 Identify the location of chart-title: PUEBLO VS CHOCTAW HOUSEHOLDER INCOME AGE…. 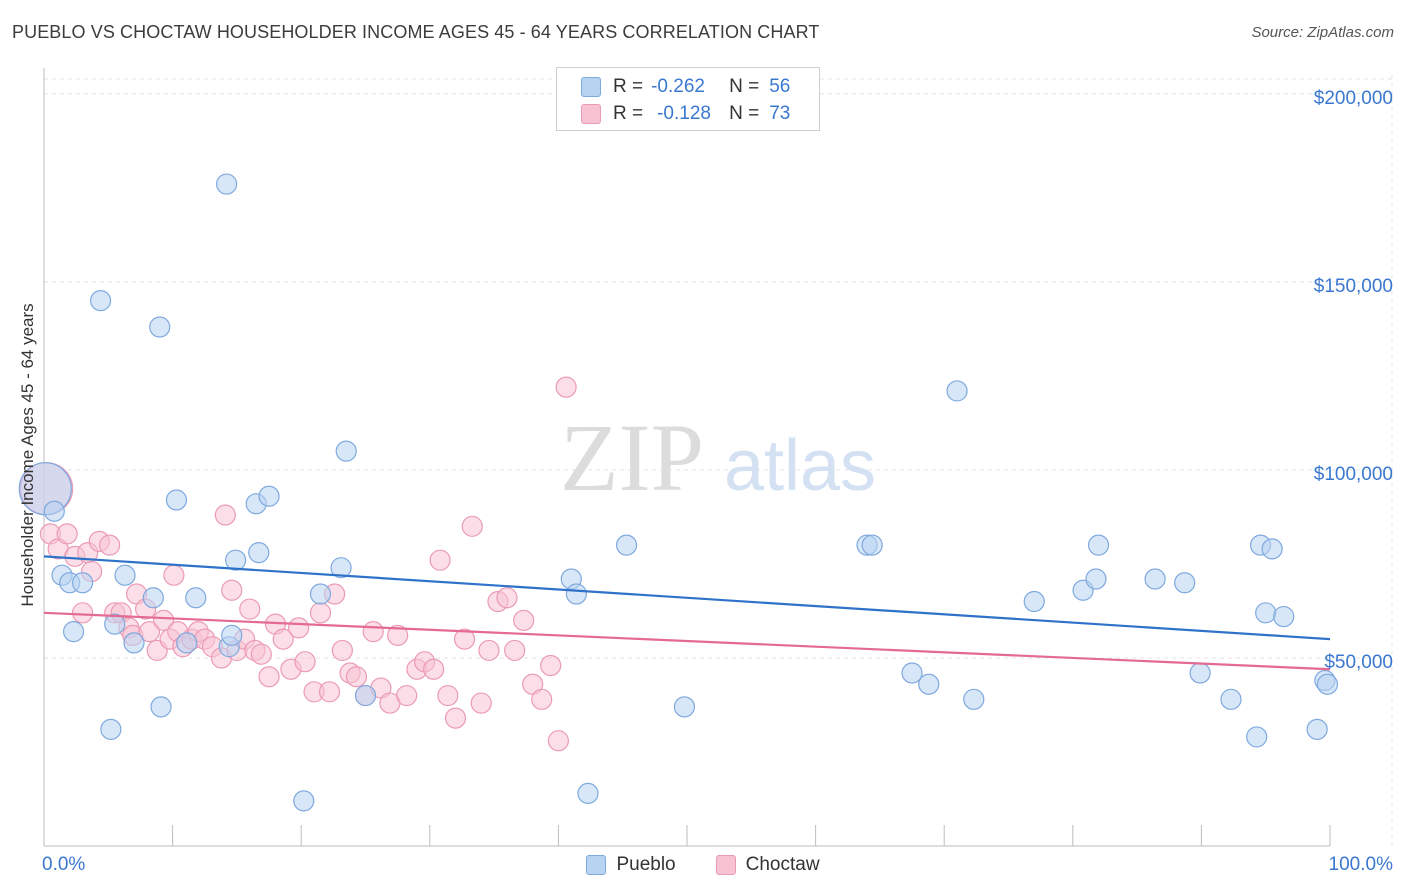
(416, 32).